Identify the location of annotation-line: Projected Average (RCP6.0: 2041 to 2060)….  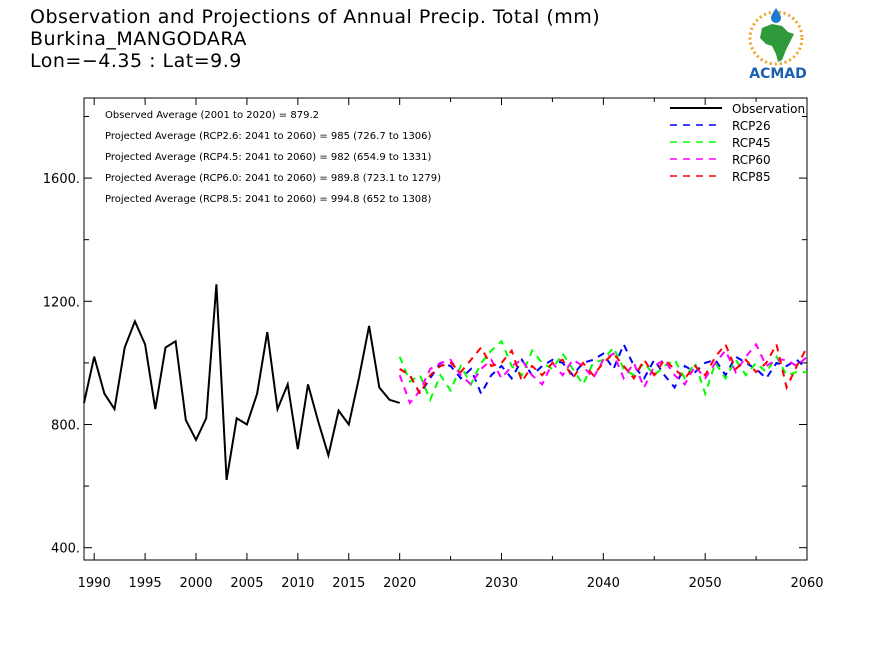
(273, 178).